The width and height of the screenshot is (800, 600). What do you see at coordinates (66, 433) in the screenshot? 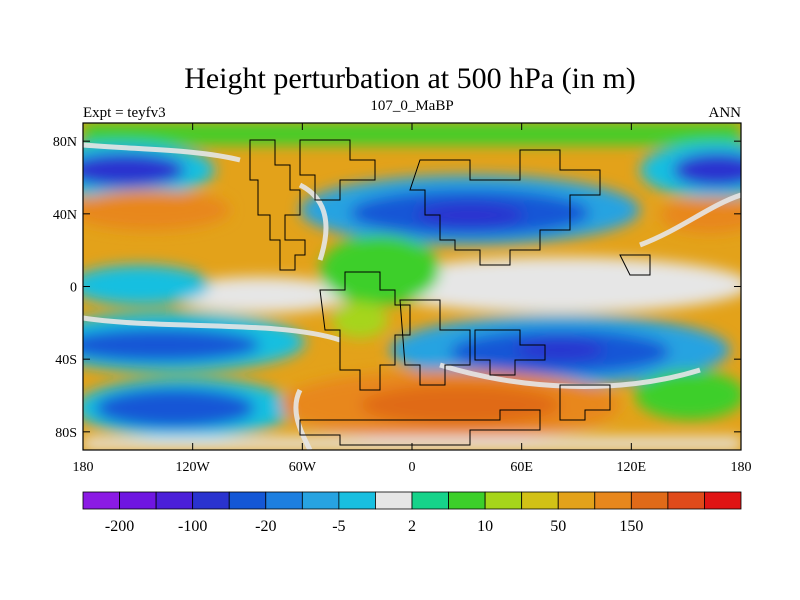
I see `y-tick-label: 80S` at bounding box center [66, 433].